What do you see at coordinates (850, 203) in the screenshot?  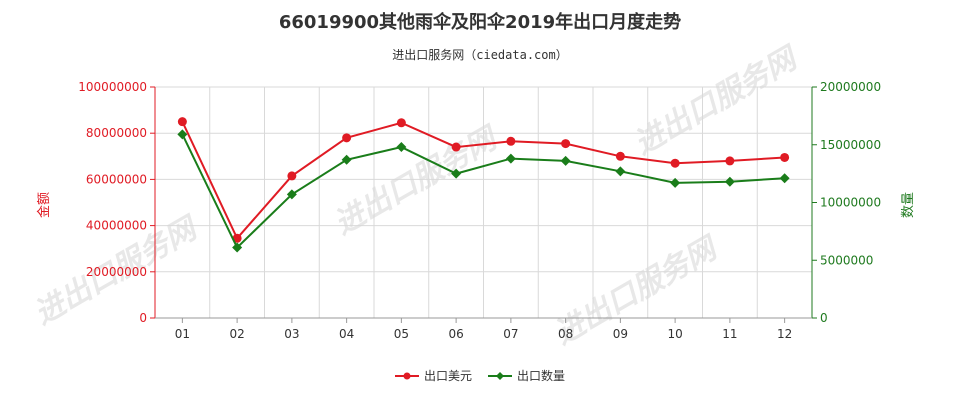 I see `right-axis-tick-label: 10000000` at bounding box center [850, 203].